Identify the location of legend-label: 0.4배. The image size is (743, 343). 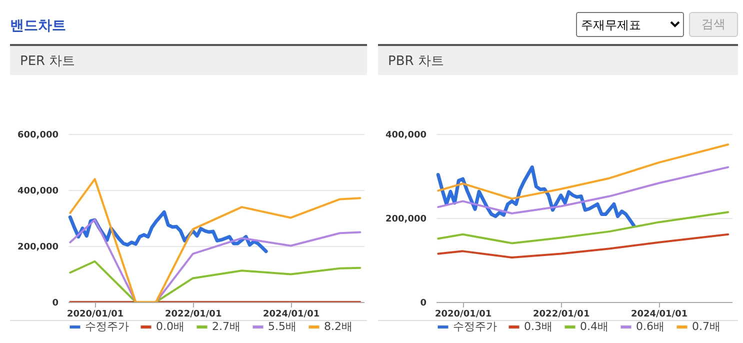
(594, 326).